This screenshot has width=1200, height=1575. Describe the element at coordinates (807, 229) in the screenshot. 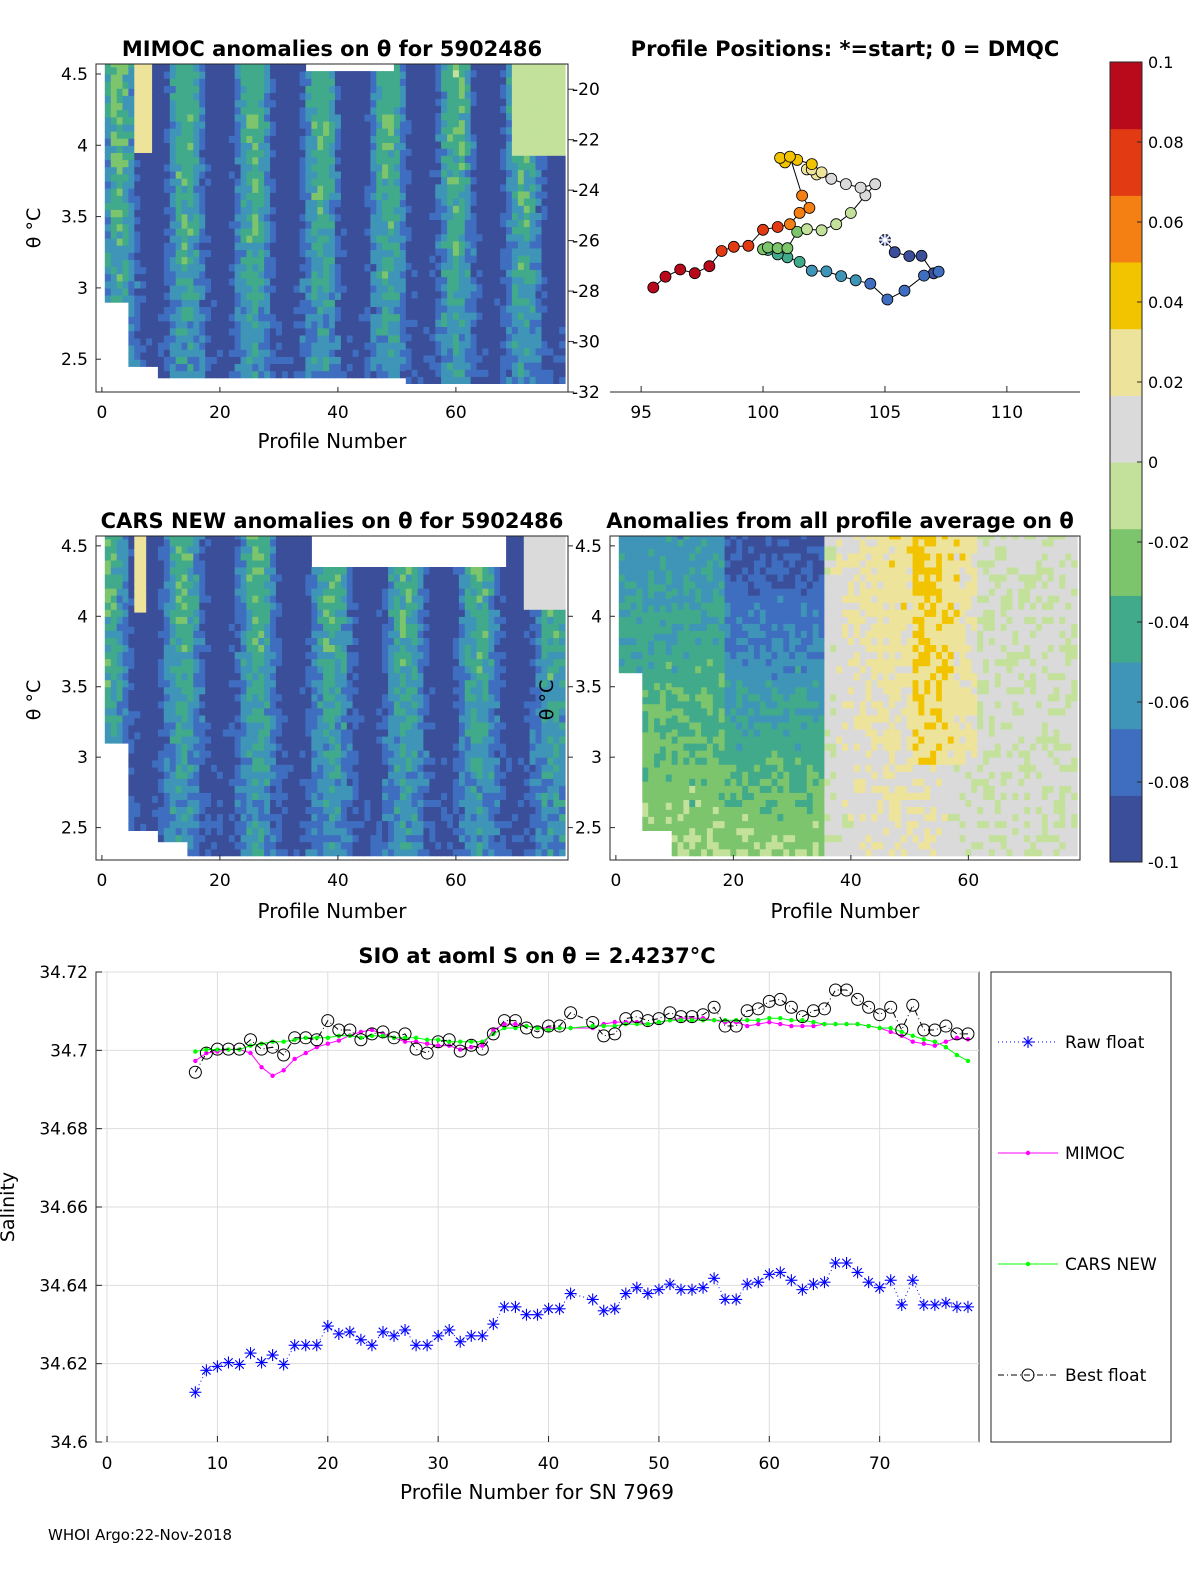

I see `positions-point` at that location.